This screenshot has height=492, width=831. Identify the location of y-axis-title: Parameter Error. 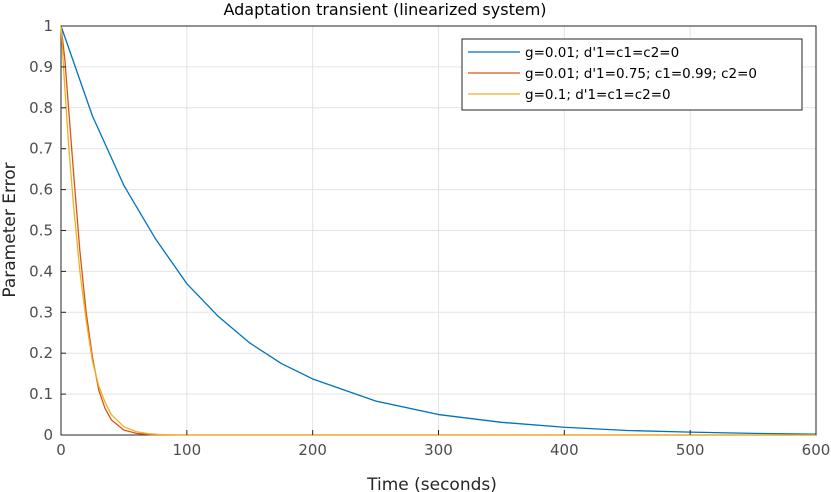
(10, 229).